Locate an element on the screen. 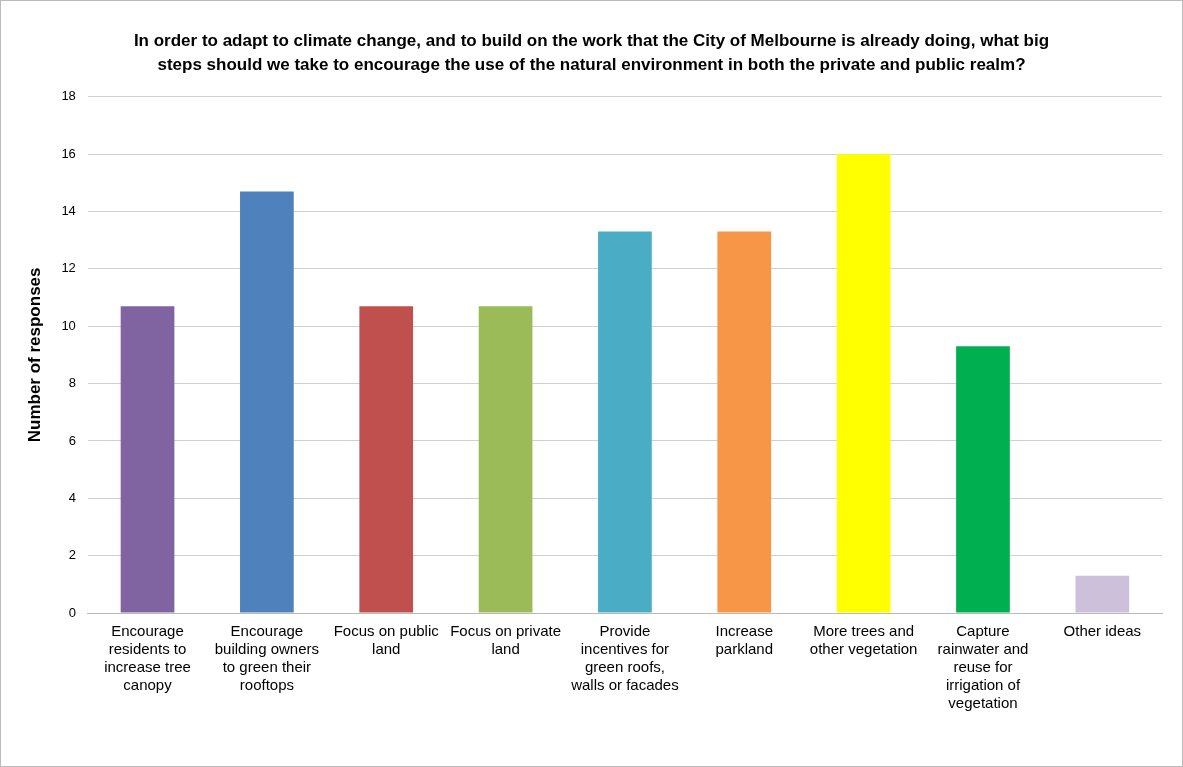 This screenshot has height=767, width=1183. y-tick-label: 12 is located at coordinates (68, 268).